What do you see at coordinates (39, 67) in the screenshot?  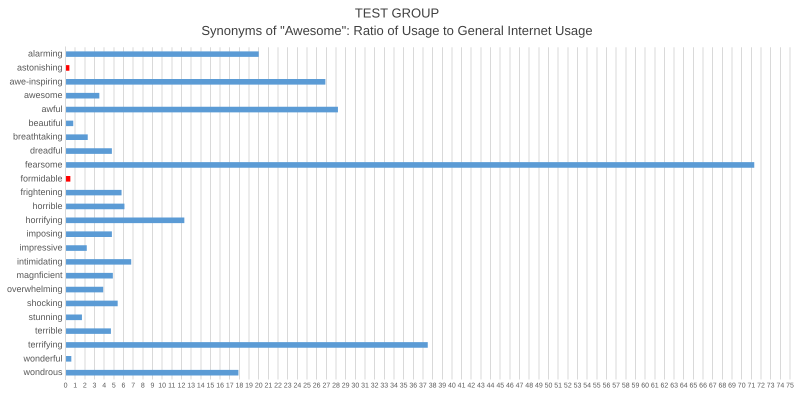 I see `y-tick-label: astonishing` at bounding box center [39, 67].